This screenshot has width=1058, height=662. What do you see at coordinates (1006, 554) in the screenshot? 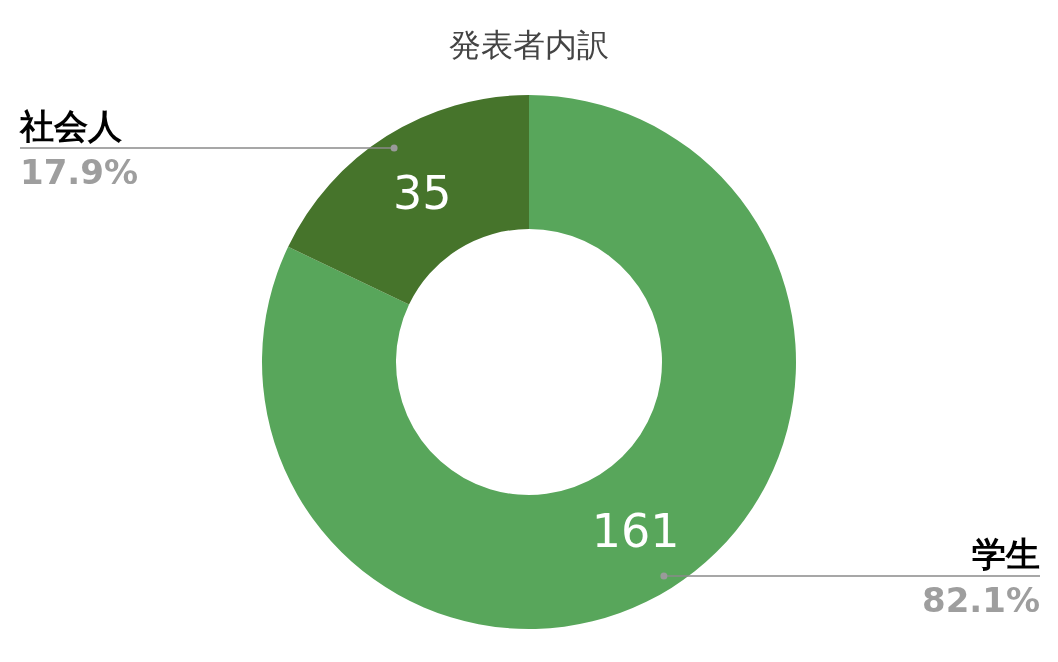
I see `slice-label: 学生` at bounding box center [1006, 554].